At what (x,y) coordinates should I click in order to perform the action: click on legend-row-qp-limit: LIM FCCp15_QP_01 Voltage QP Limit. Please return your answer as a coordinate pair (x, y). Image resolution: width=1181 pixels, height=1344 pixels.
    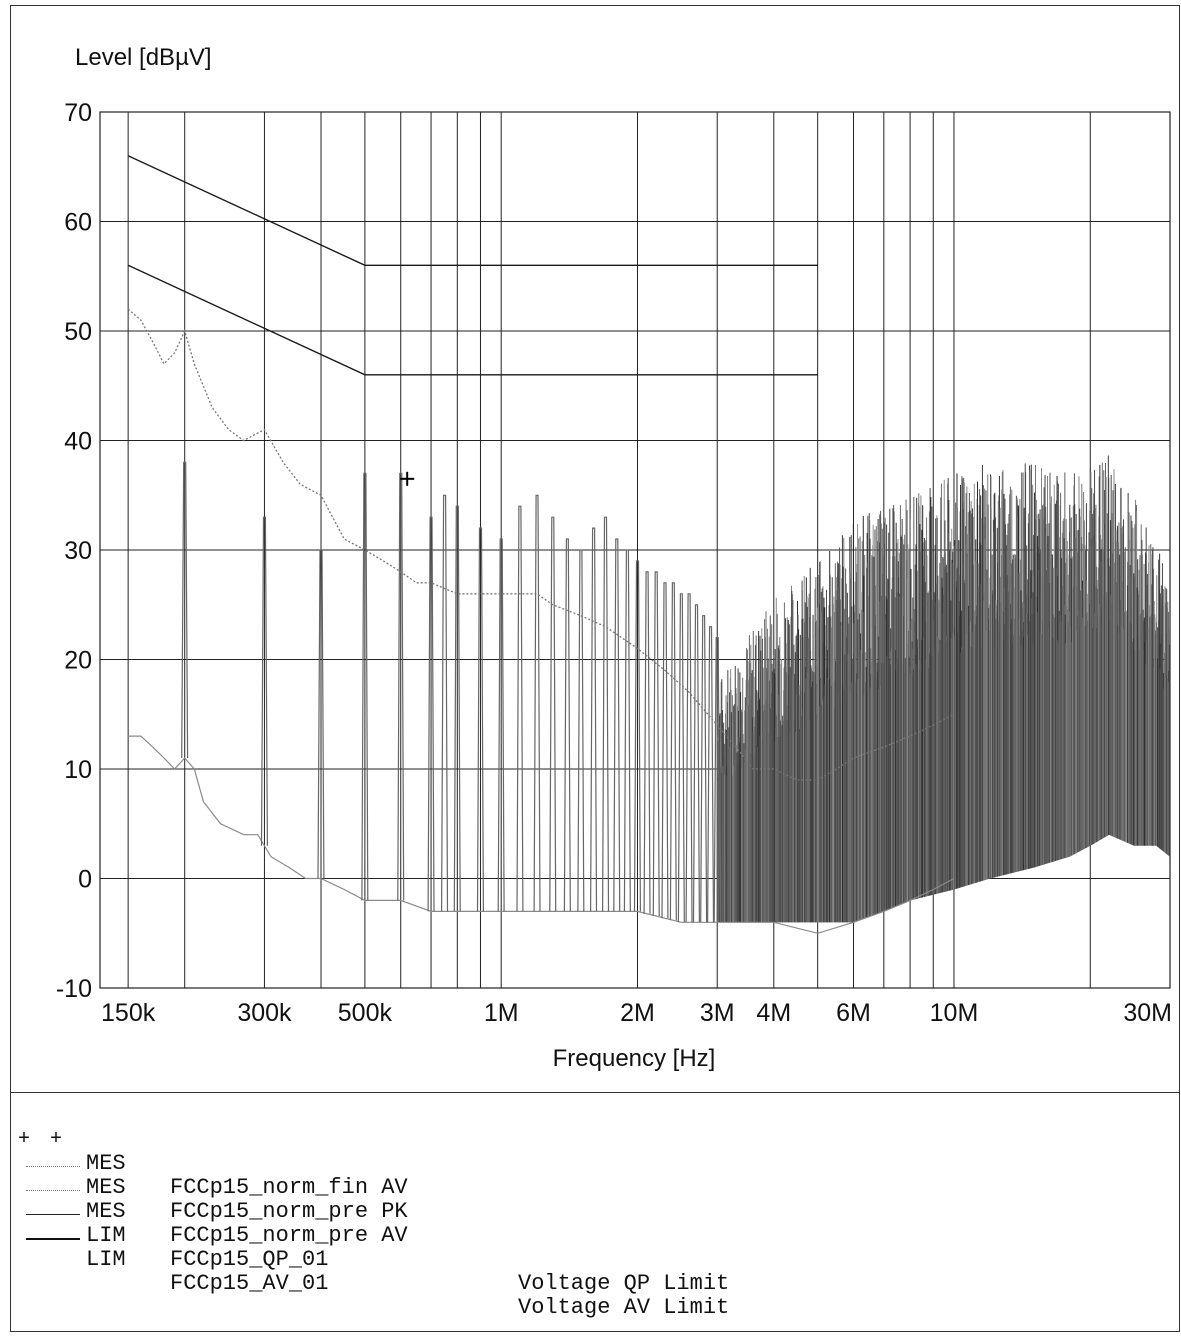
    Looking at the image, I should click on (373, 1236).